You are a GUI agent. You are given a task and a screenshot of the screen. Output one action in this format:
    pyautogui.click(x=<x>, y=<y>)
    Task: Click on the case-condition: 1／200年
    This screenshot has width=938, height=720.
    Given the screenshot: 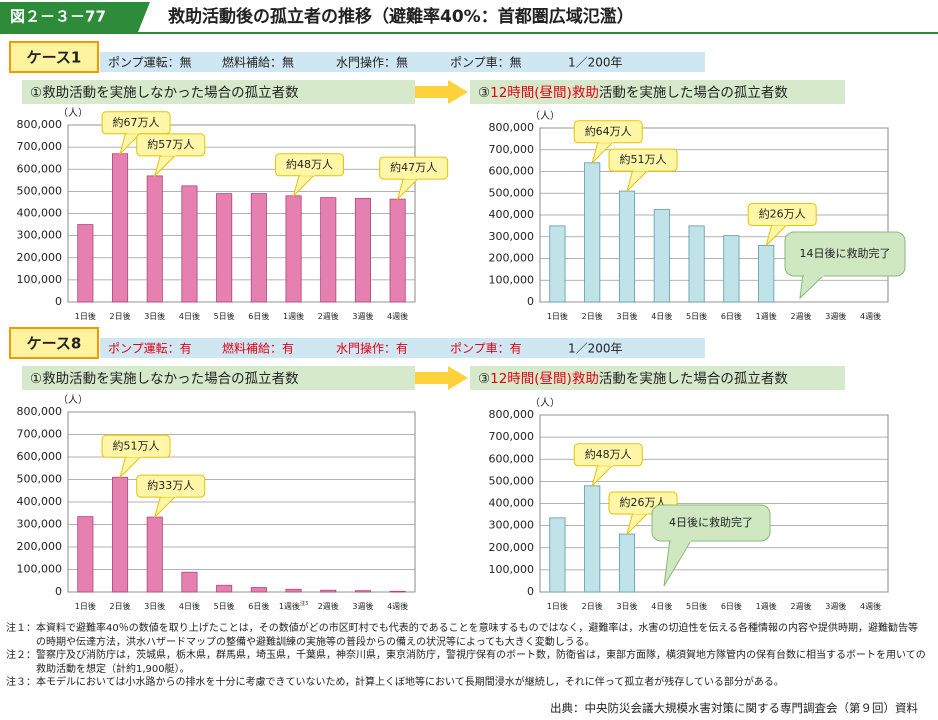 What is the action you would take?
    pyautogui.click(x=595, y=63)
    